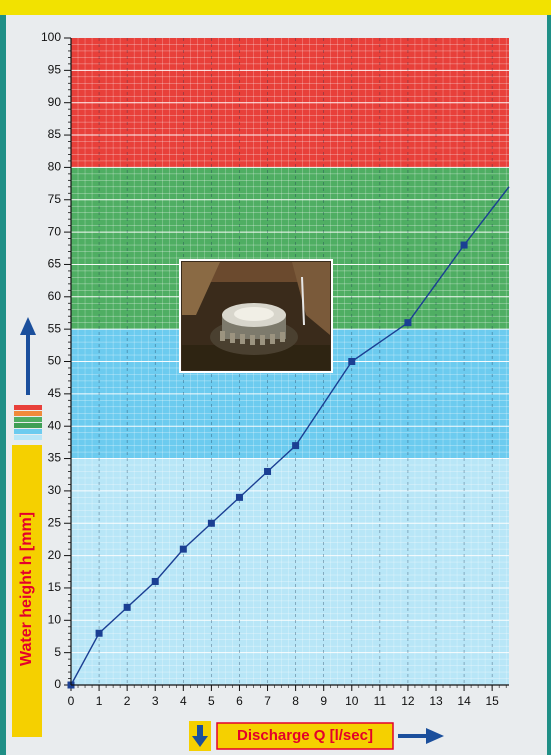 The height and width of the screenshot is (755, 551). What do you see at coordinates (127, 701) in the screenshot?
I see `x-tick-label: 2` at bounding box center [127, 701].